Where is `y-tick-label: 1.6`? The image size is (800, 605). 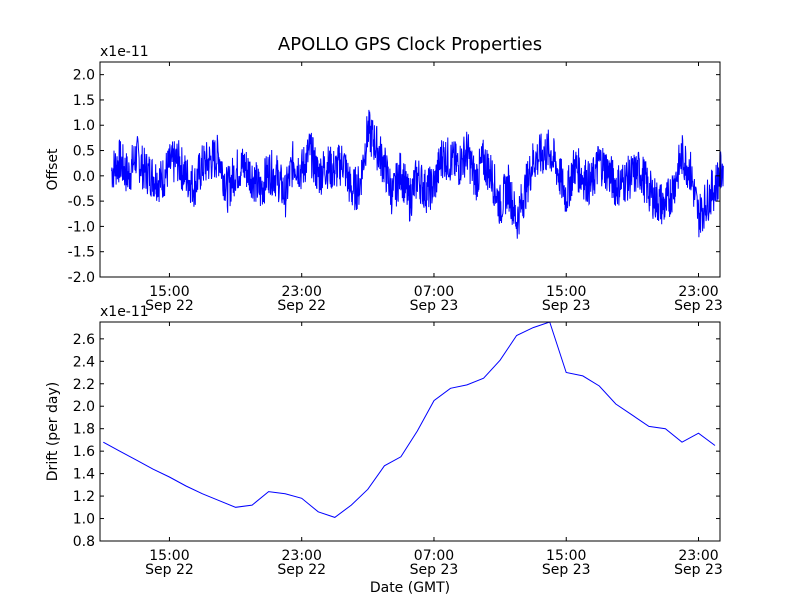
y-tick-label: 1.6 is located at coordinates (84, 452).